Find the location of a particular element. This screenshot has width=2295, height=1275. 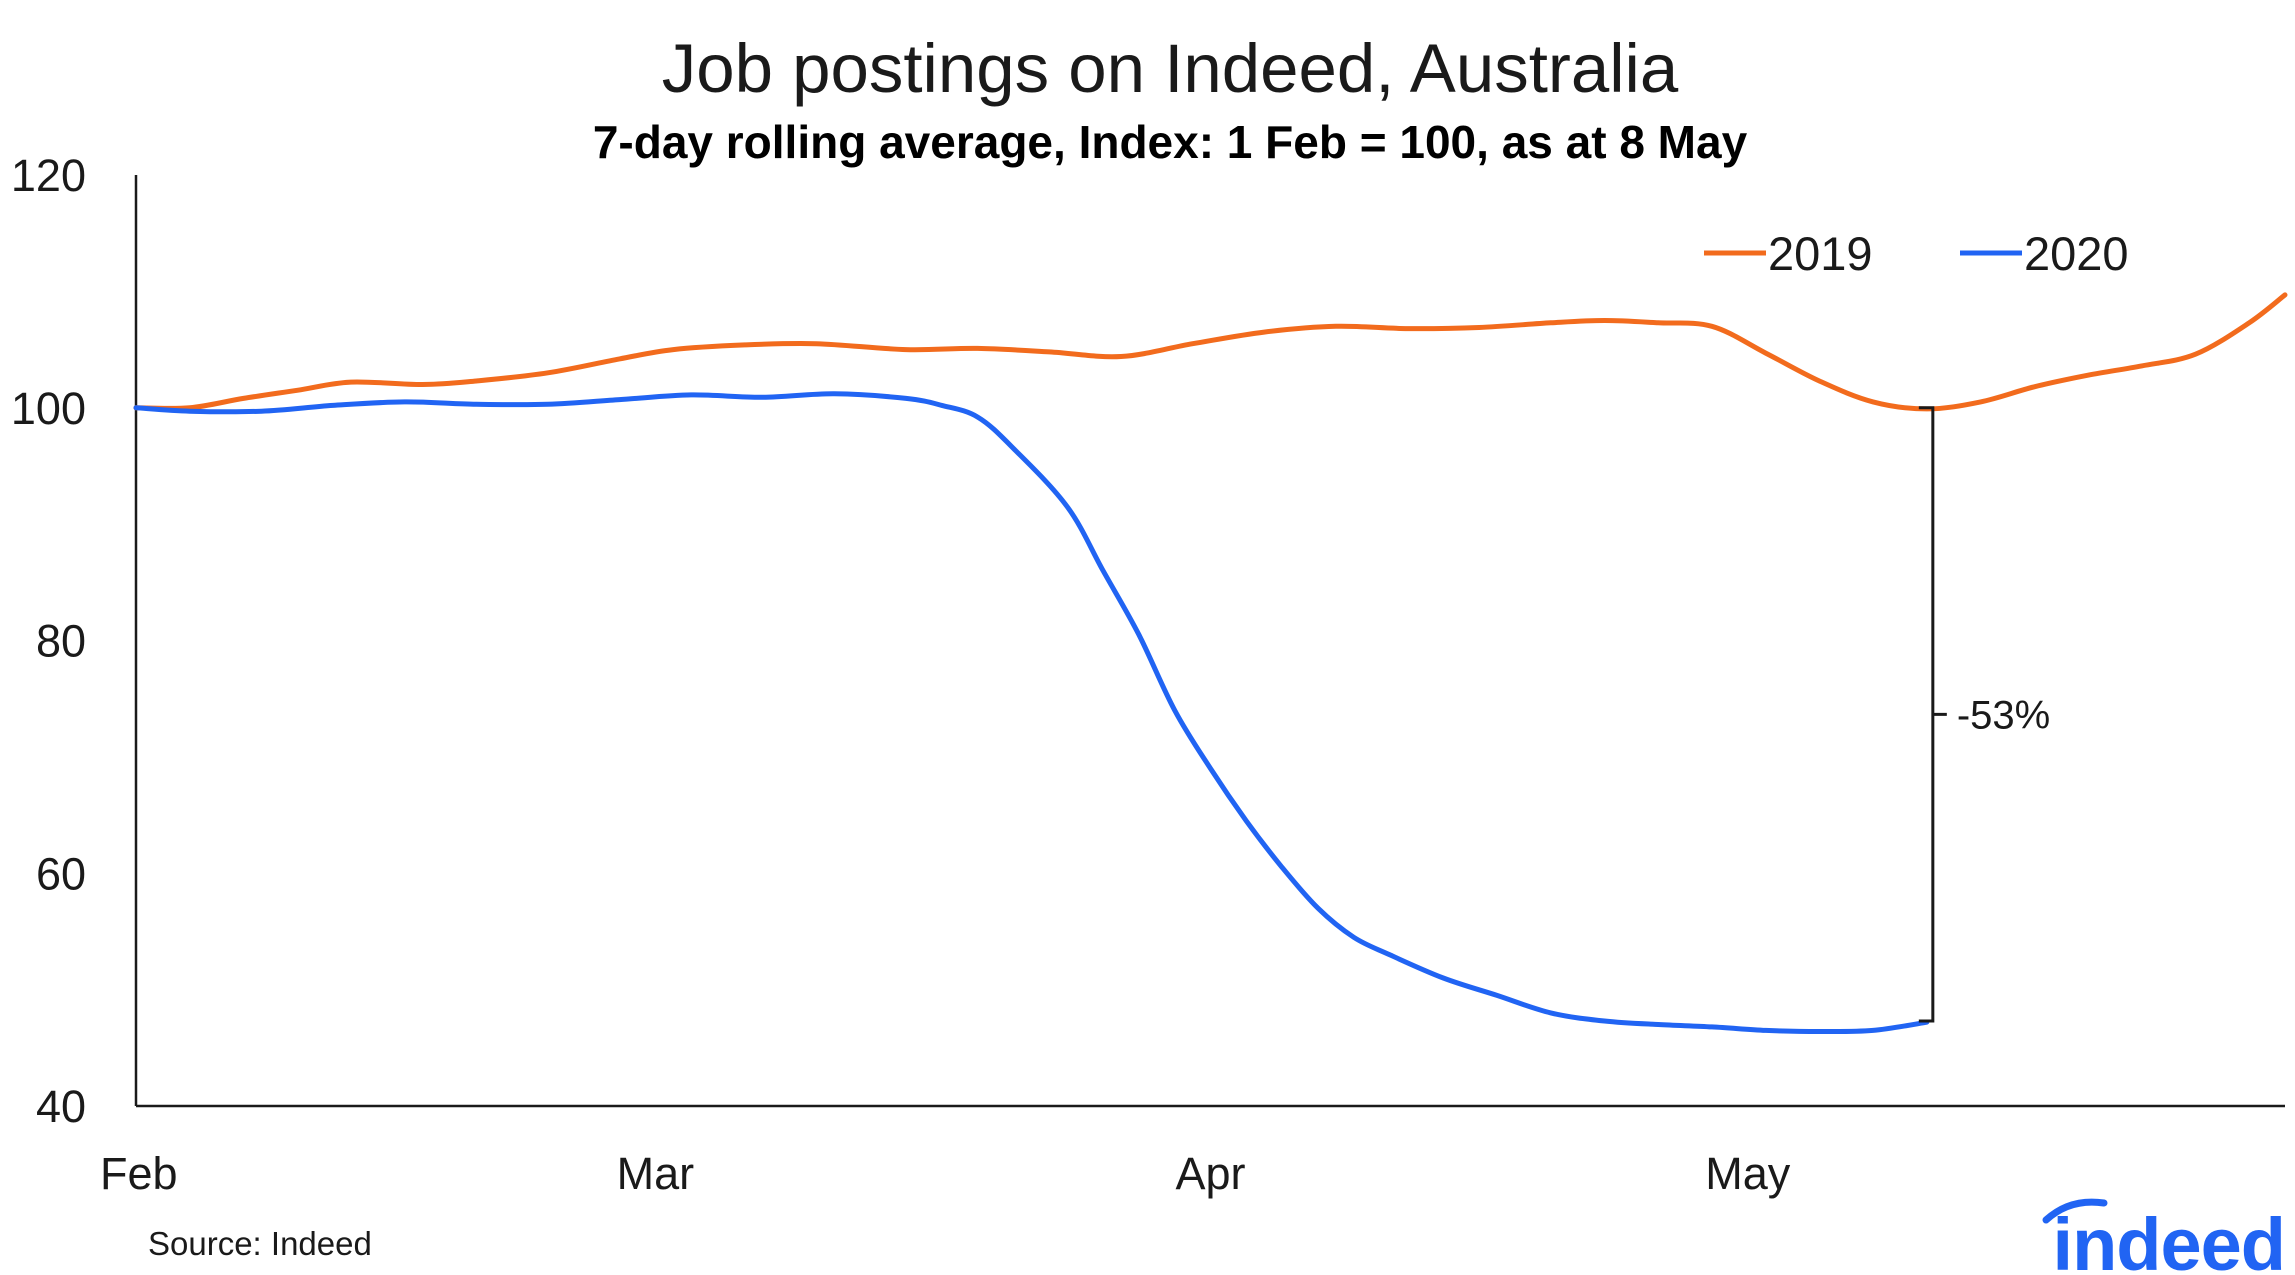

x-tick-label: Mar is located at coordinates (656, 1173).